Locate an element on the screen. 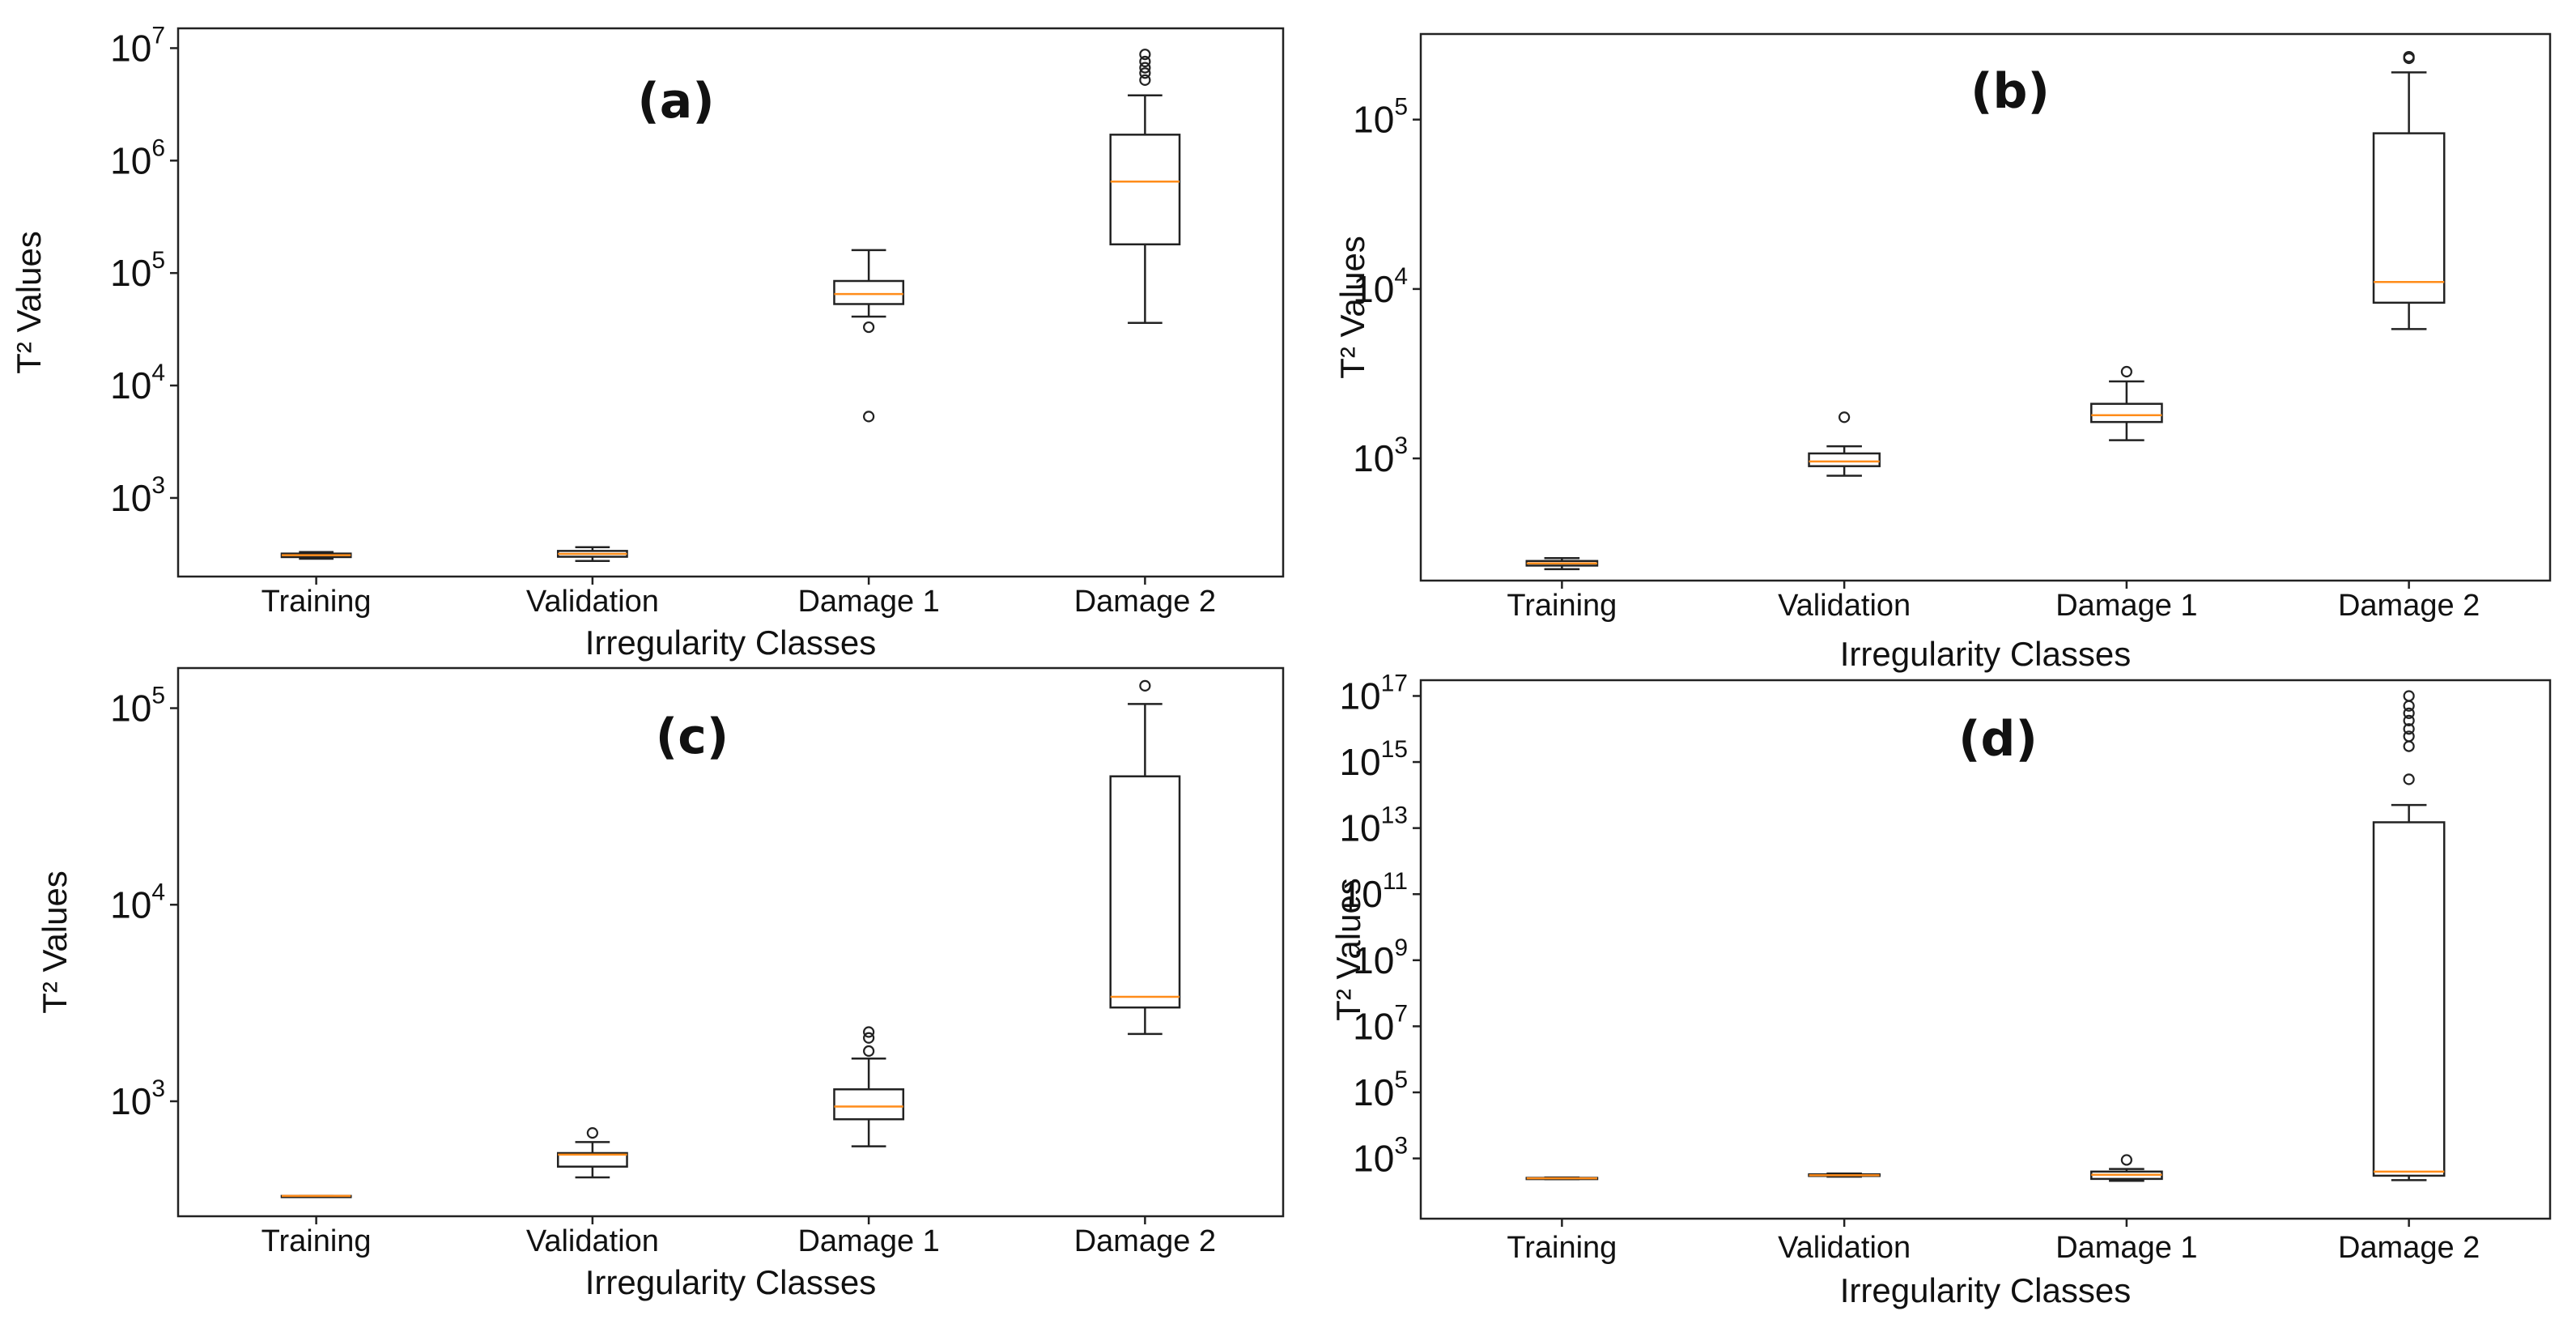  y-tick-label: 10¹⁵ is located at coordinates (1373, 759).